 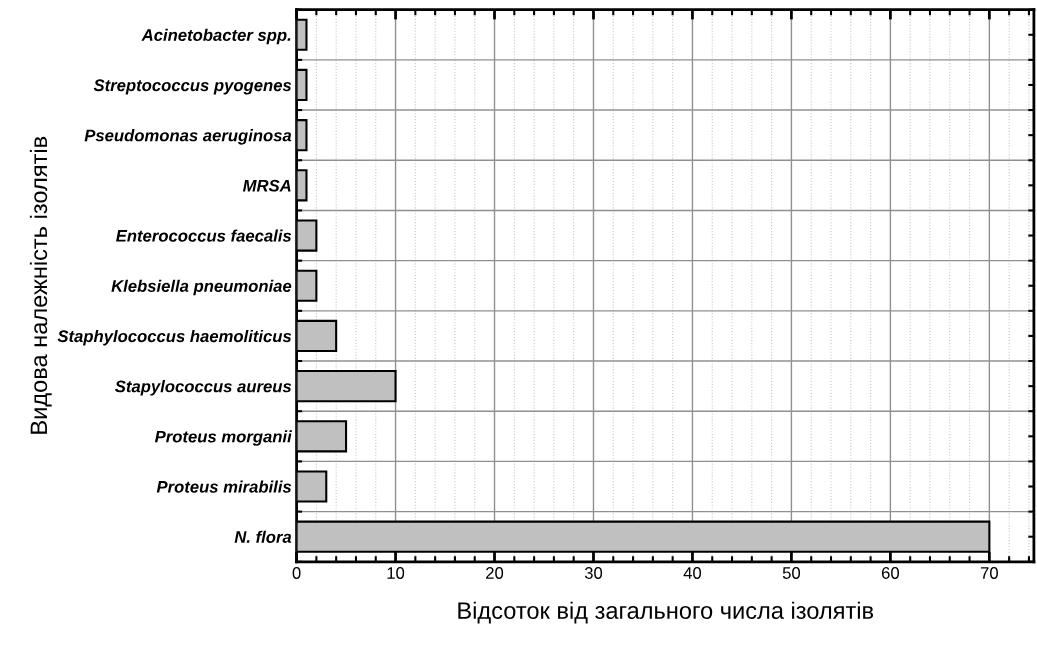 I want to click on y-axis-title: Видова належність ізолятів, so click(x=40, y=285).